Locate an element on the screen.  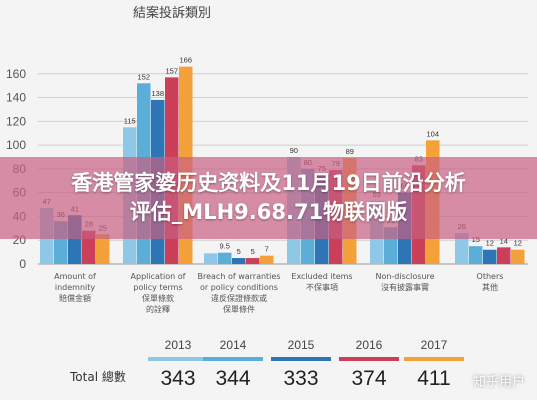
category-label: 保單條款 is located at coordinates (158, 298).